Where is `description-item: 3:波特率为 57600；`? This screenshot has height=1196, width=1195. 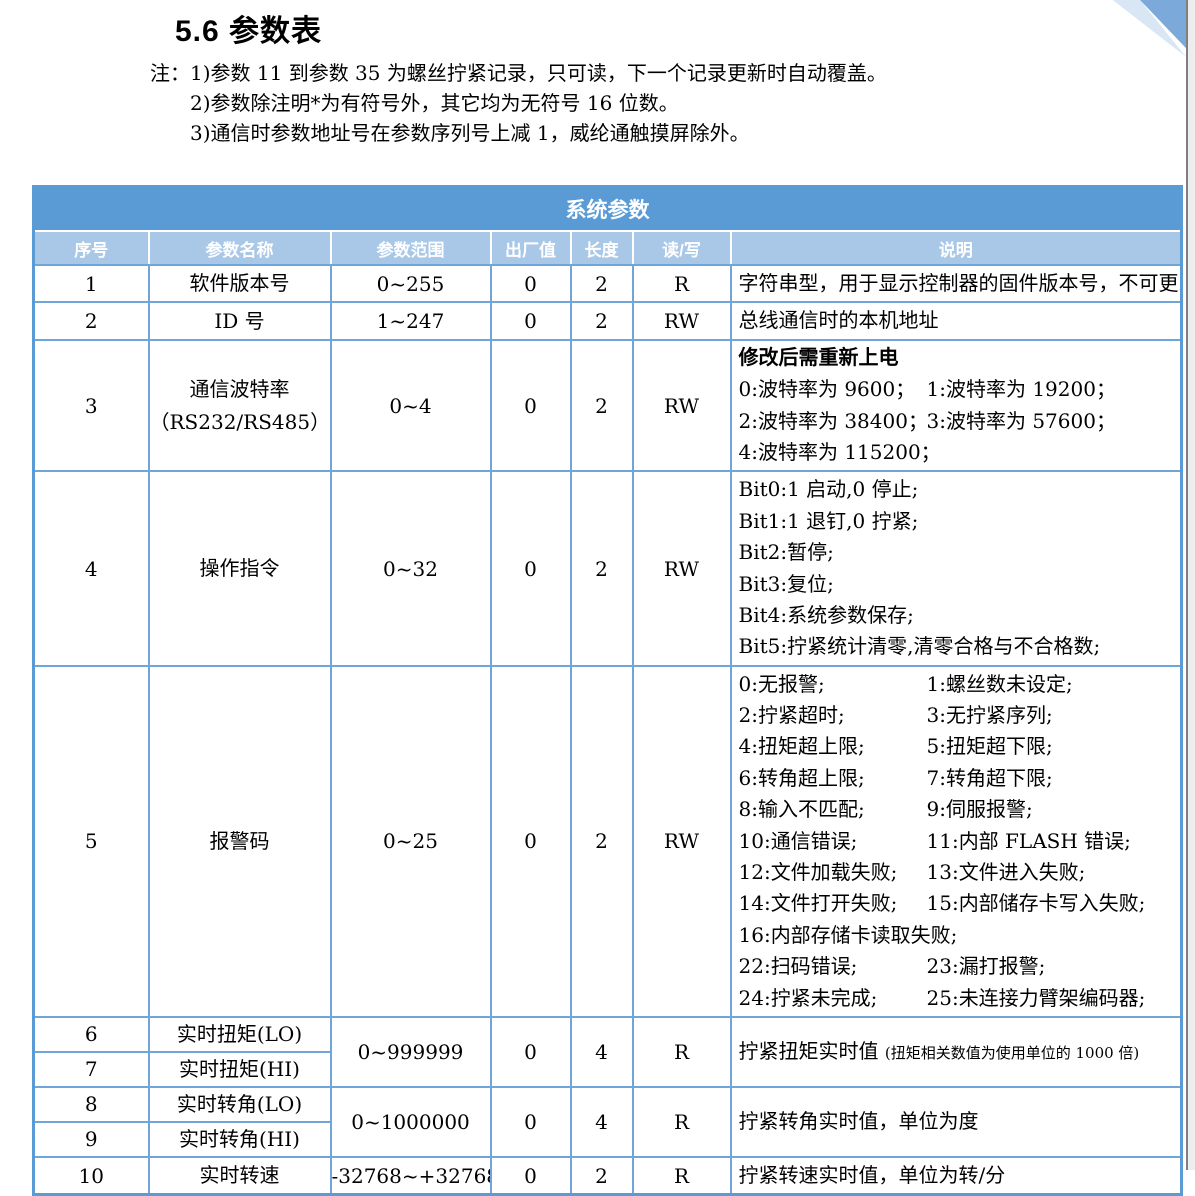
description-item: 3:波特率为 57600； is located at coordinates (1021, 420).